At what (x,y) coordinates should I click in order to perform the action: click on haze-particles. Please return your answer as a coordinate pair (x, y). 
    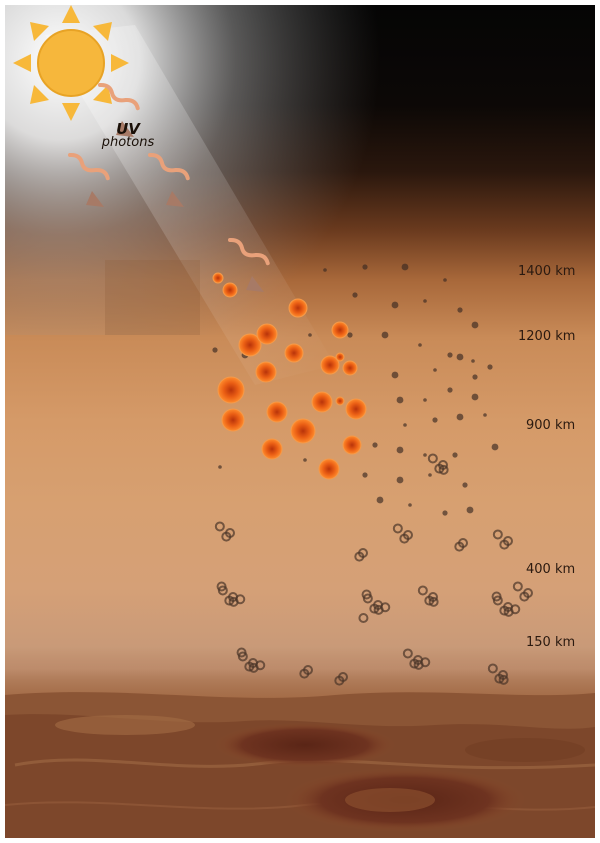
    Looking at the image, I should click on (289, 376).